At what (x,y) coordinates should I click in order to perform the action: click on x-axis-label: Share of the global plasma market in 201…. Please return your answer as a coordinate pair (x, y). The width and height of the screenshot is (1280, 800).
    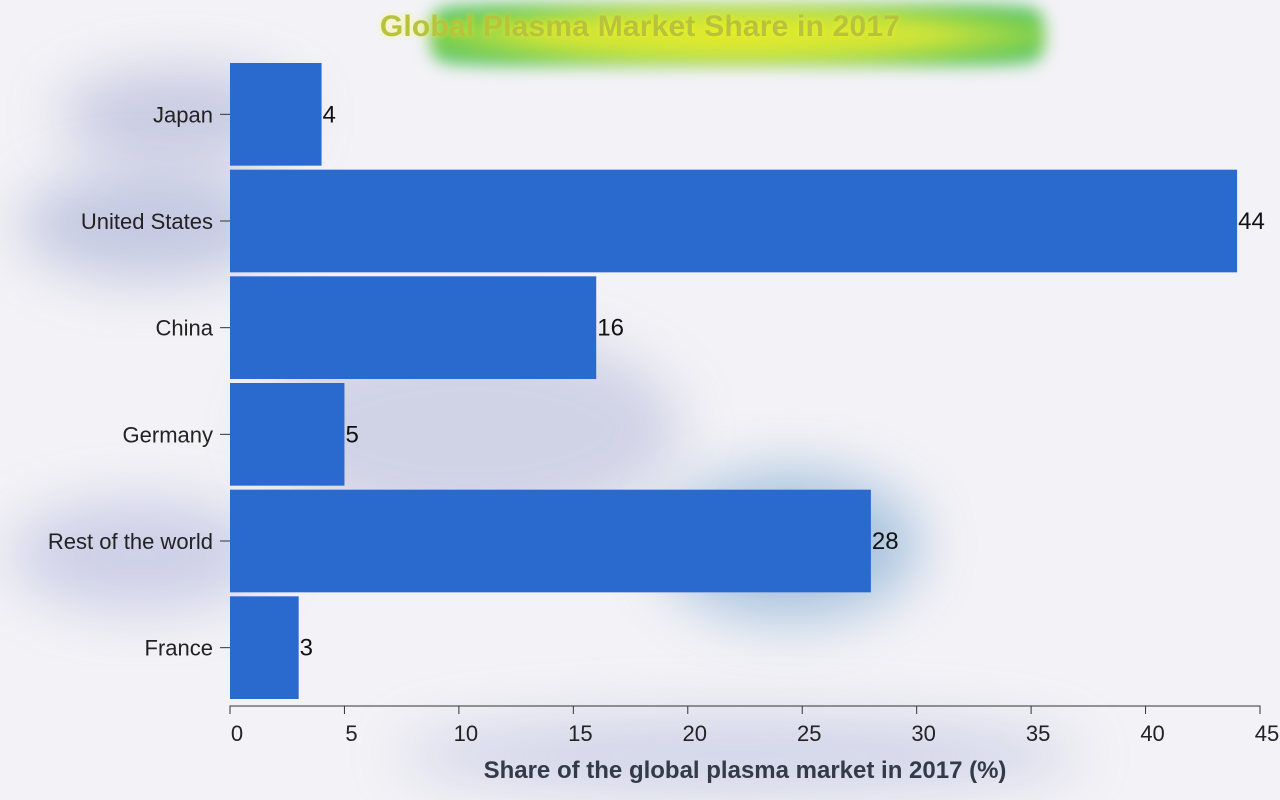
    Looking at the image, I should click on (745, 770).